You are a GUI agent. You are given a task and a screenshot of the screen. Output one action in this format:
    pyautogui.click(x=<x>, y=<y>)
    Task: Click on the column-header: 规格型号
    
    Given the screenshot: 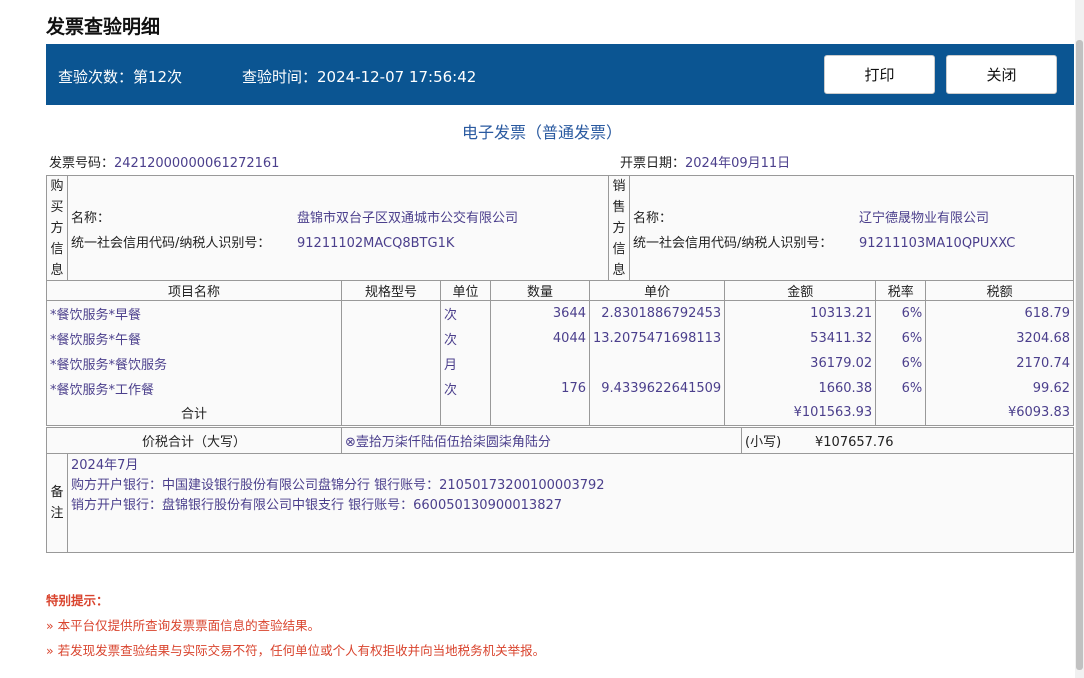 What is the action you would take?
    pyautogui.click(x=391, y=290)
    